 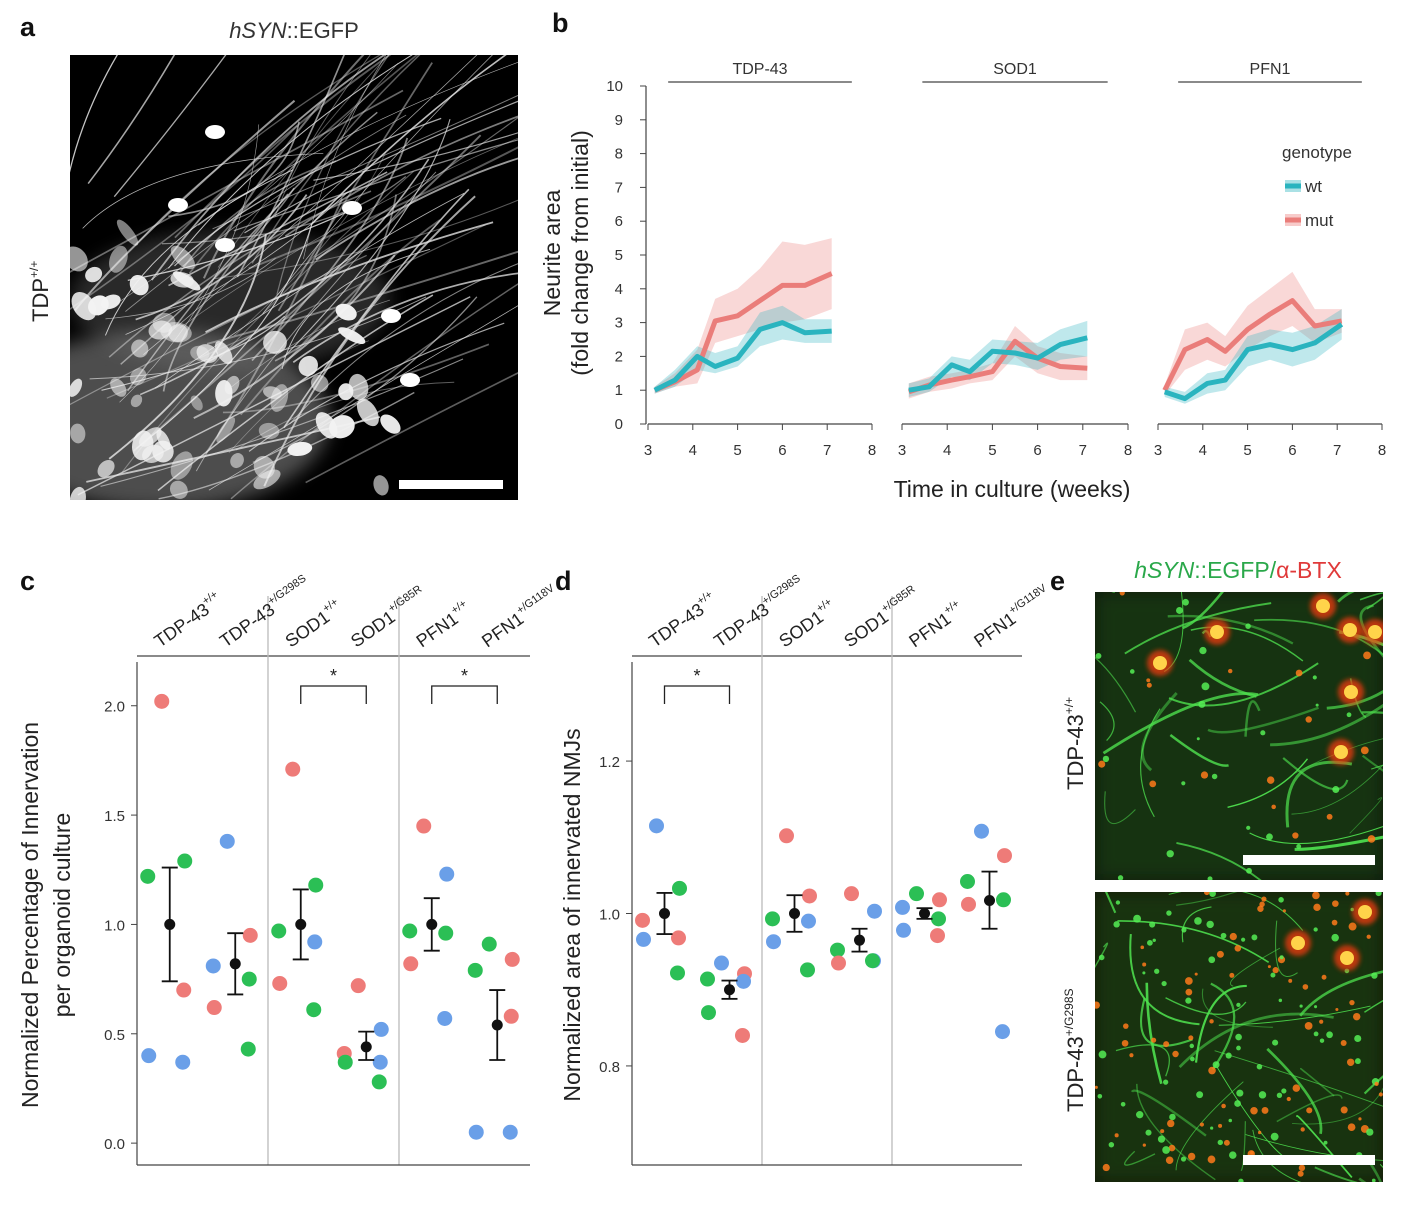 What do you see at coordinates (760, 260) in the screenshot?
I see `facet-tdp43: TDP-43 3 4 5 6 7 8` at bounding box center [760, 260].